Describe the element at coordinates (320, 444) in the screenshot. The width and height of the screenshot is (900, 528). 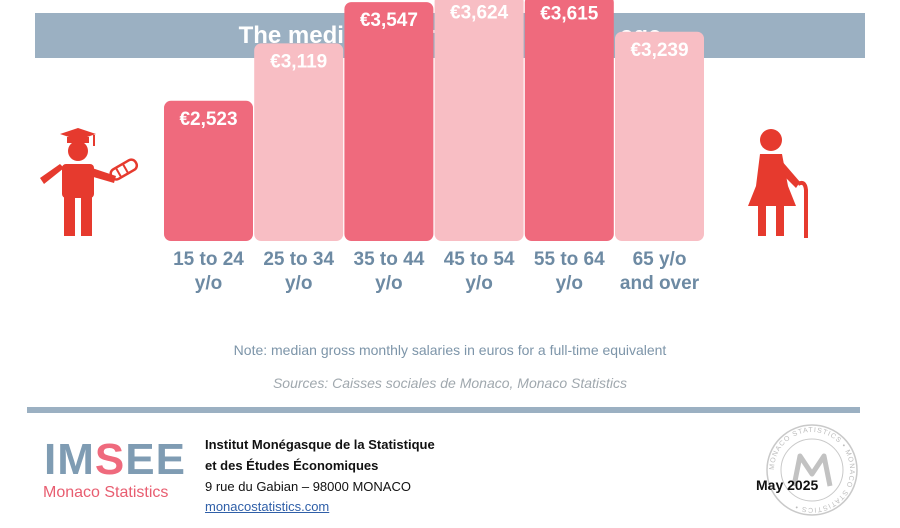
I see `institute-name-line1: Institut Monégasque de la Statistique` at that location.